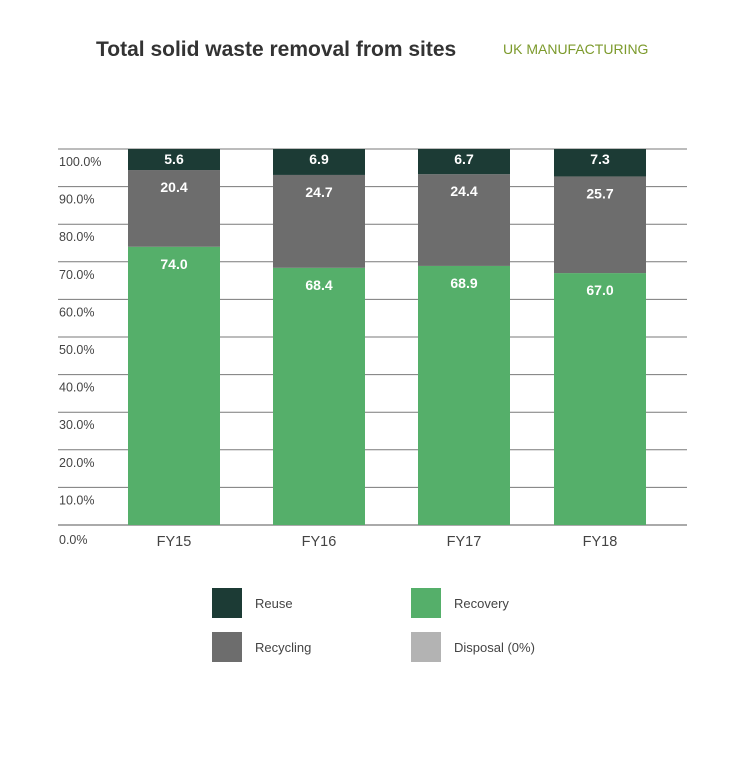 Image resolution: width=750 pixels, height=772 pixels. I want to click on legend-label-recovery: Recovery, so click(481, 603).